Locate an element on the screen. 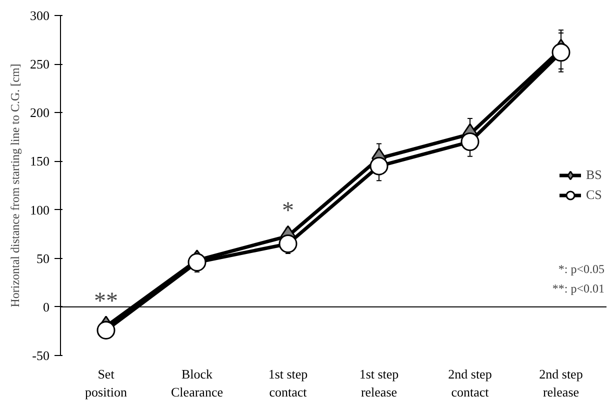  y-tick-label: 200 is located at coordinates (40, 112).